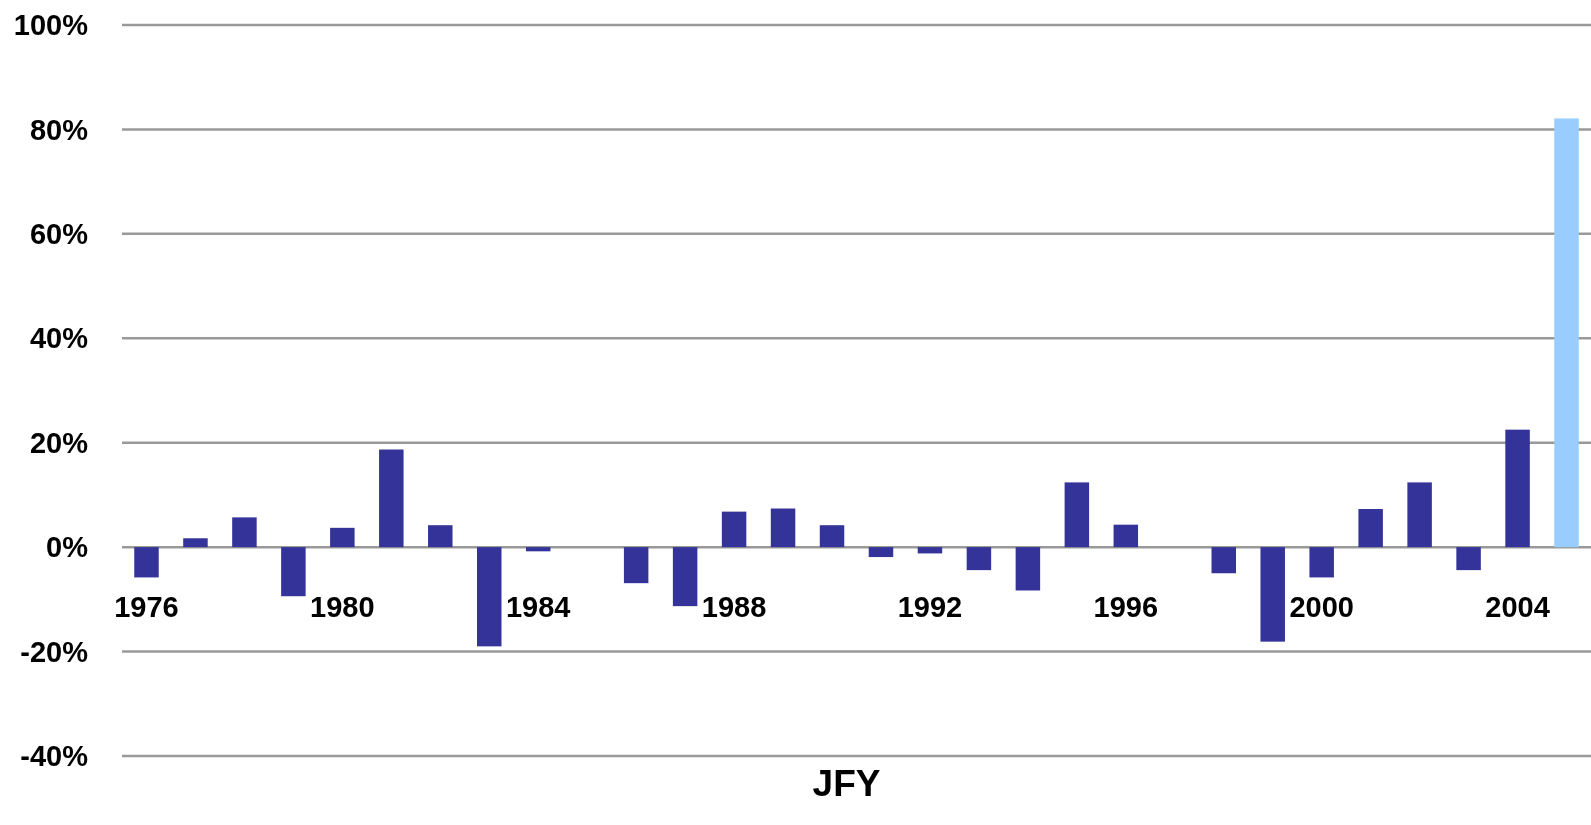 This screenshot has width=1591, height=825. Describe the element at coordinates (342, 607) in the screenshot. I see `x-tick-label: 1980` at that location.